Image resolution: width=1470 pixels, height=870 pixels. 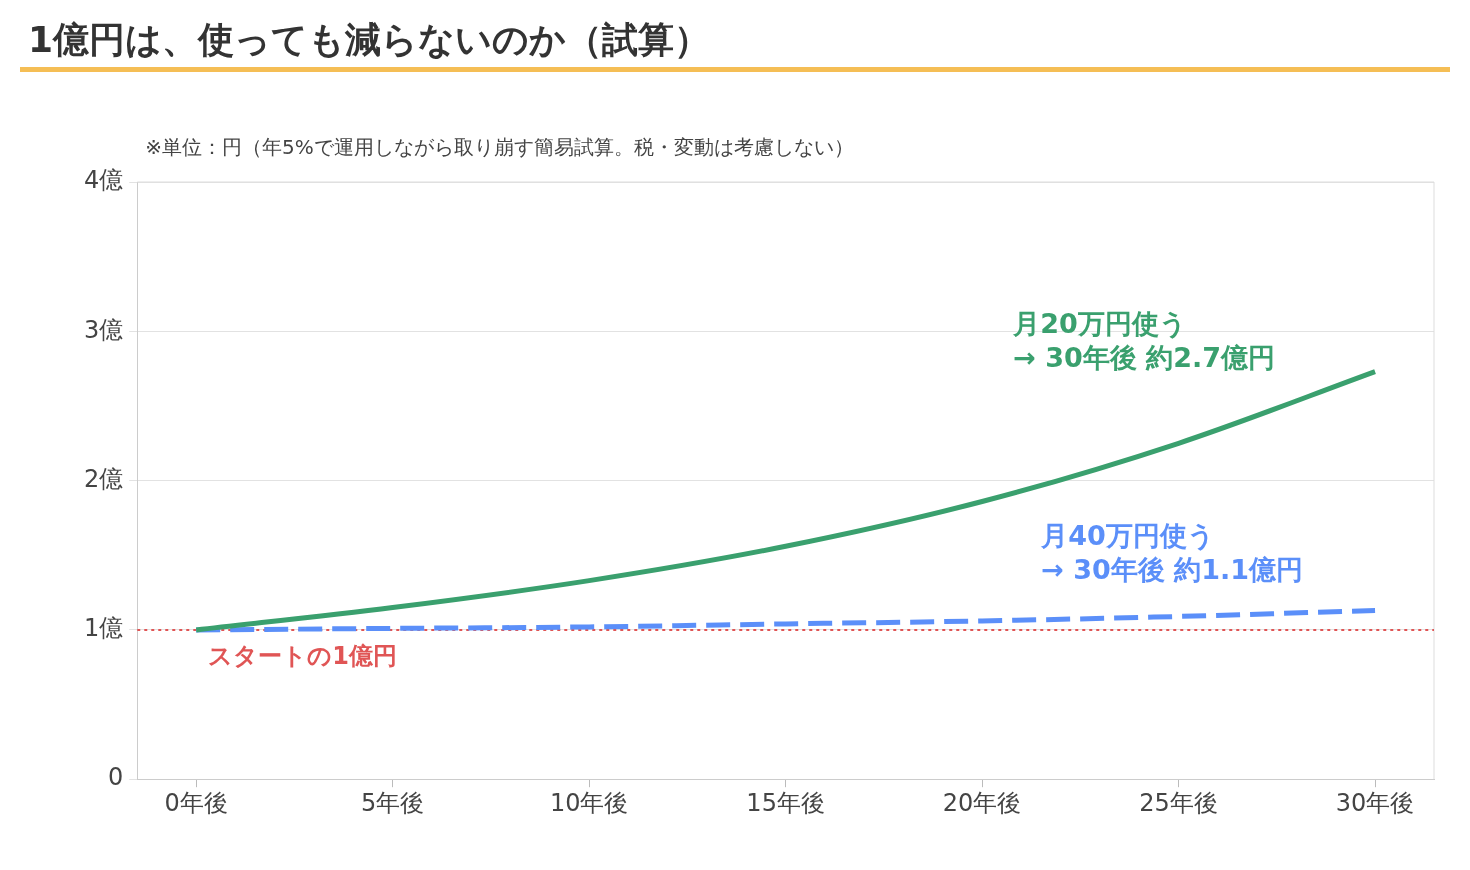 I want to click on x-tick-label: 15年後, so click(x=785, y=802).